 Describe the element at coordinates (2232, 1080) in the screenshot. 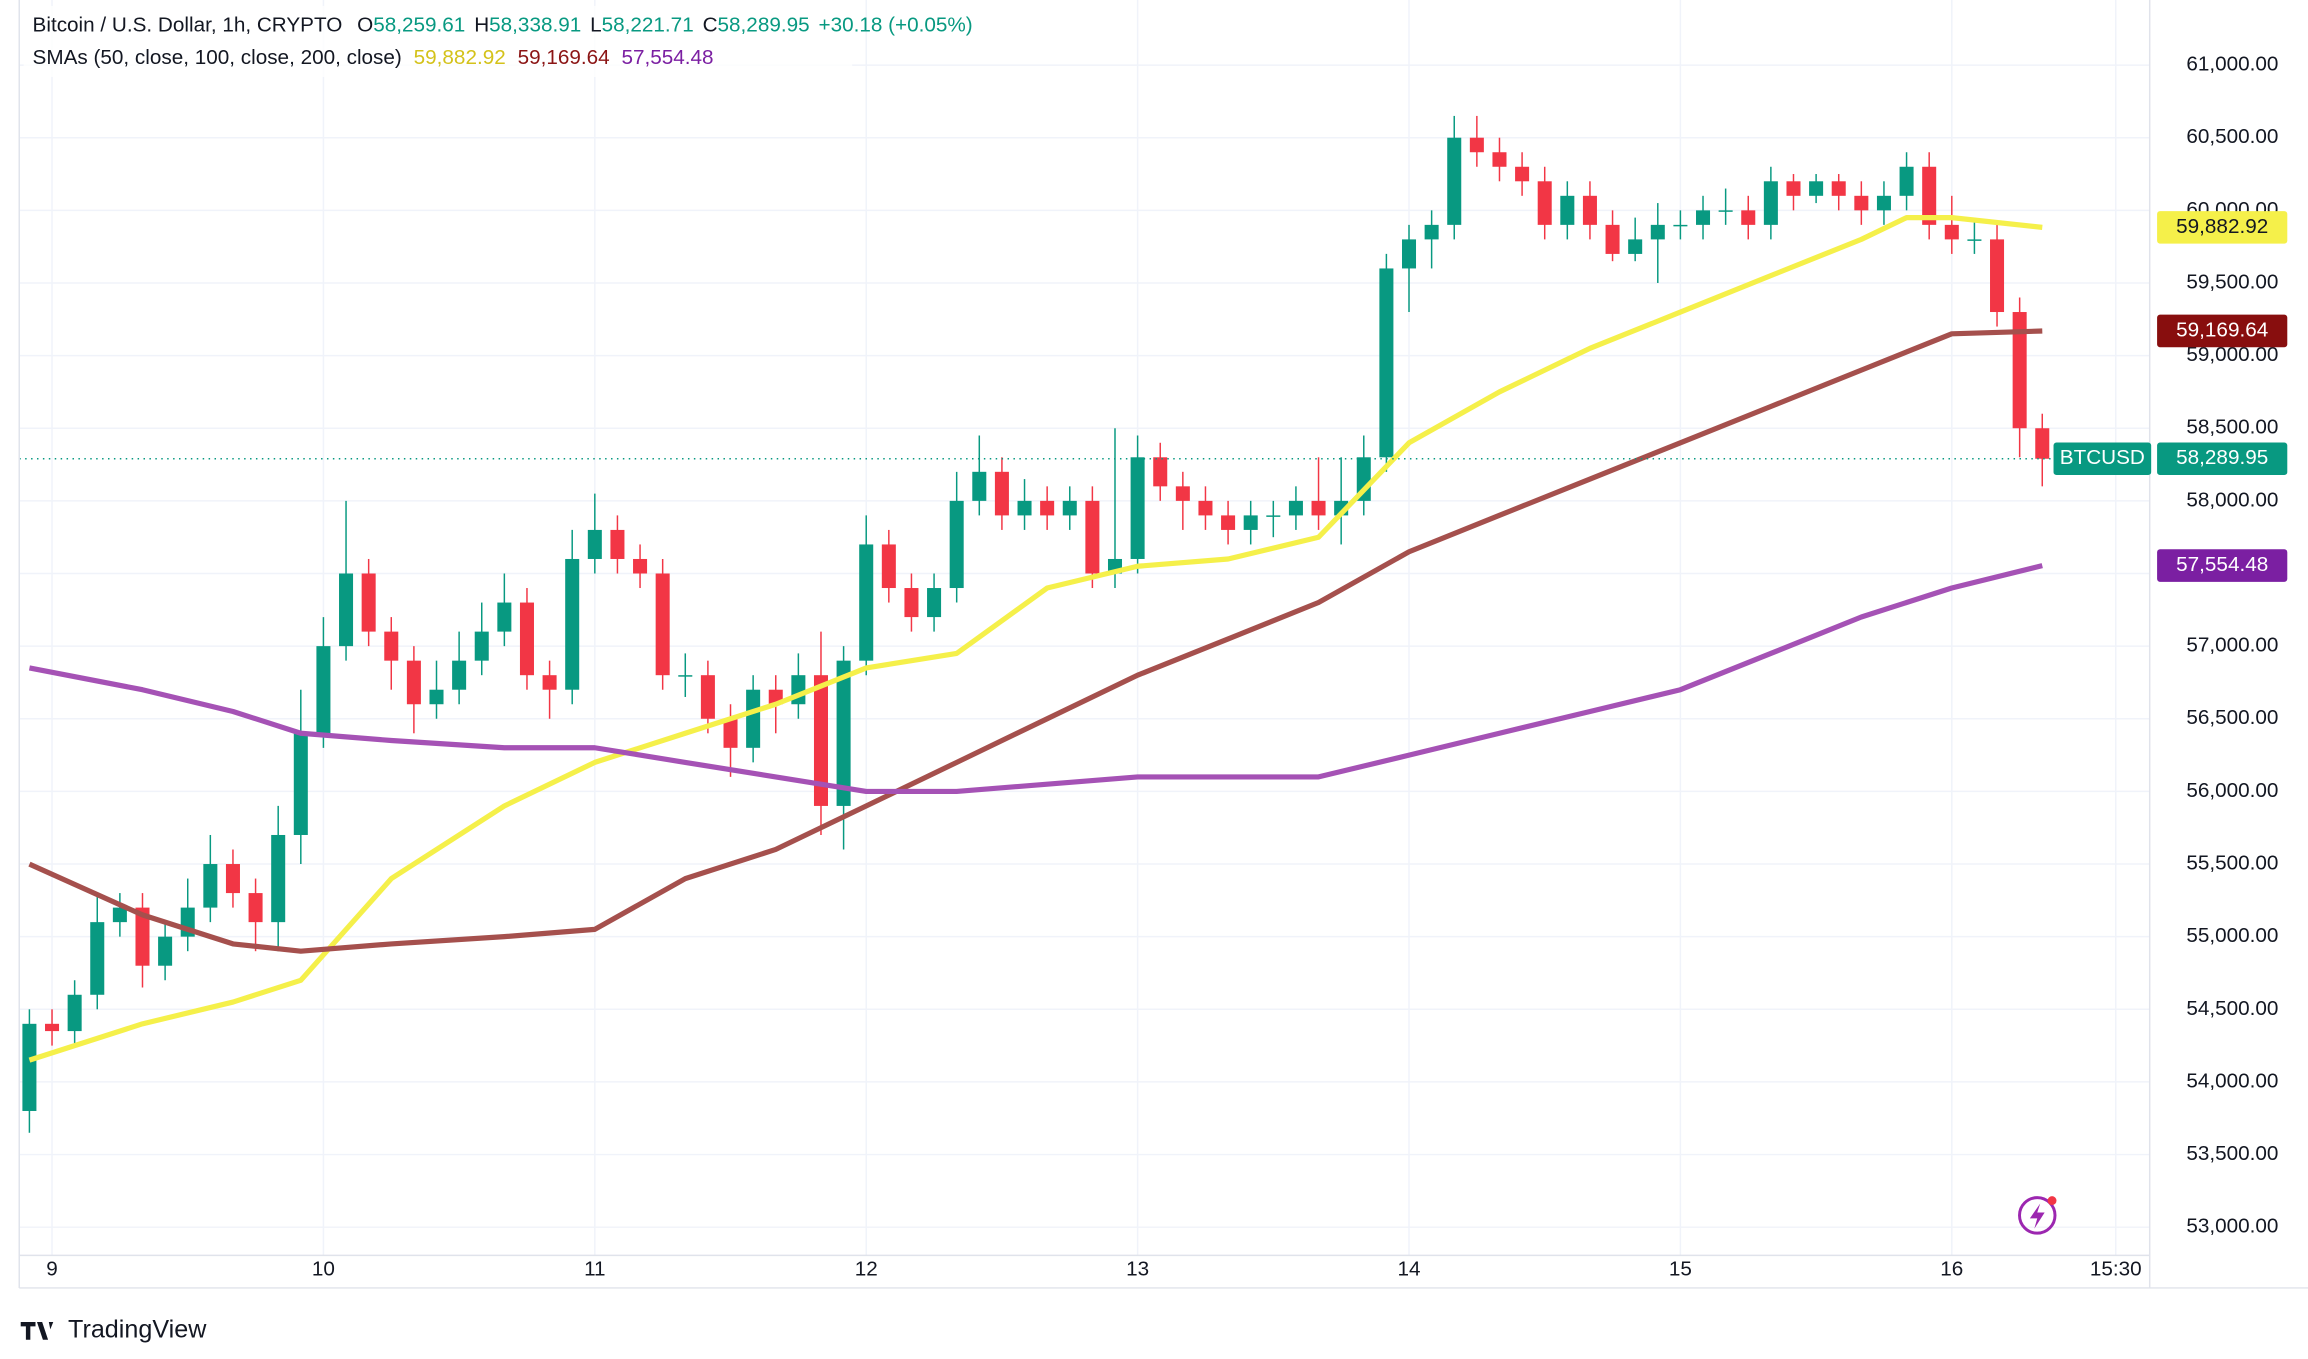

I see `y-tick-label: 54,000.00` at that location.